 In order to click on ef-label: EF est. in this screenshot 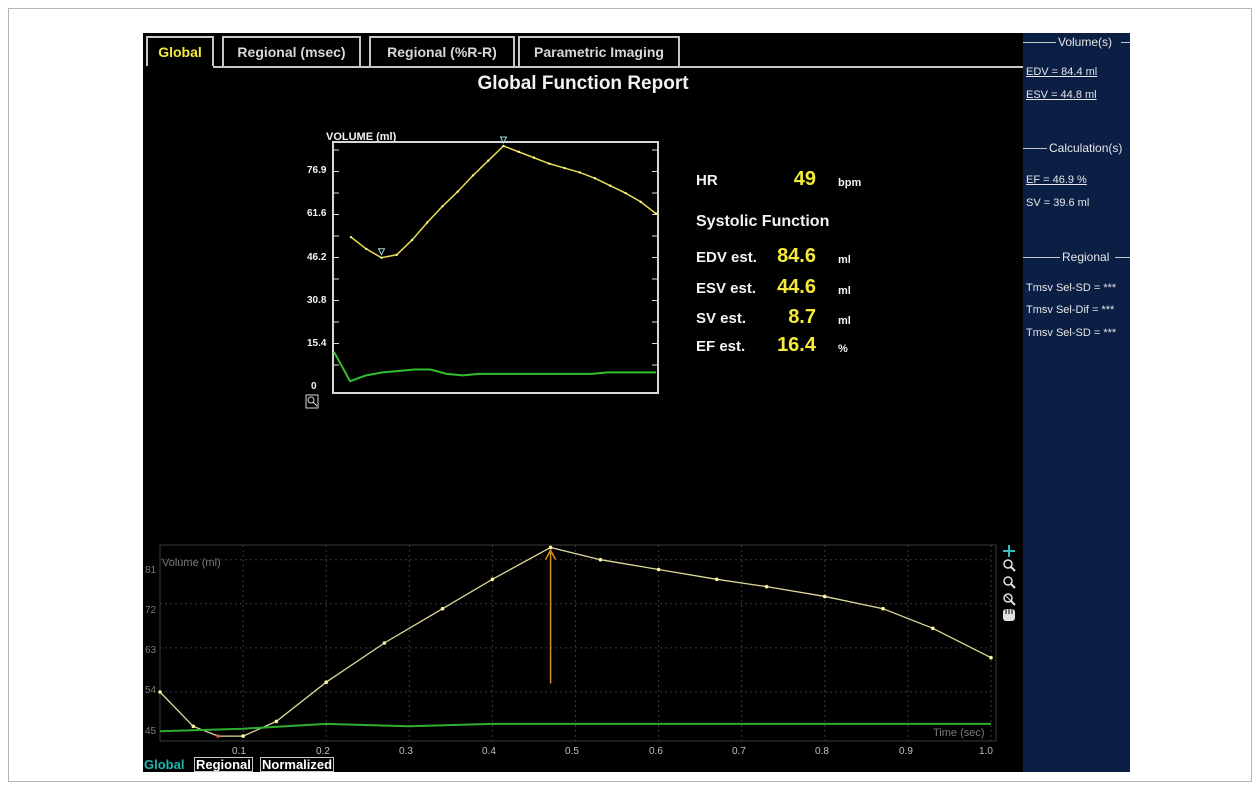, I will do `click(721, 346)`.